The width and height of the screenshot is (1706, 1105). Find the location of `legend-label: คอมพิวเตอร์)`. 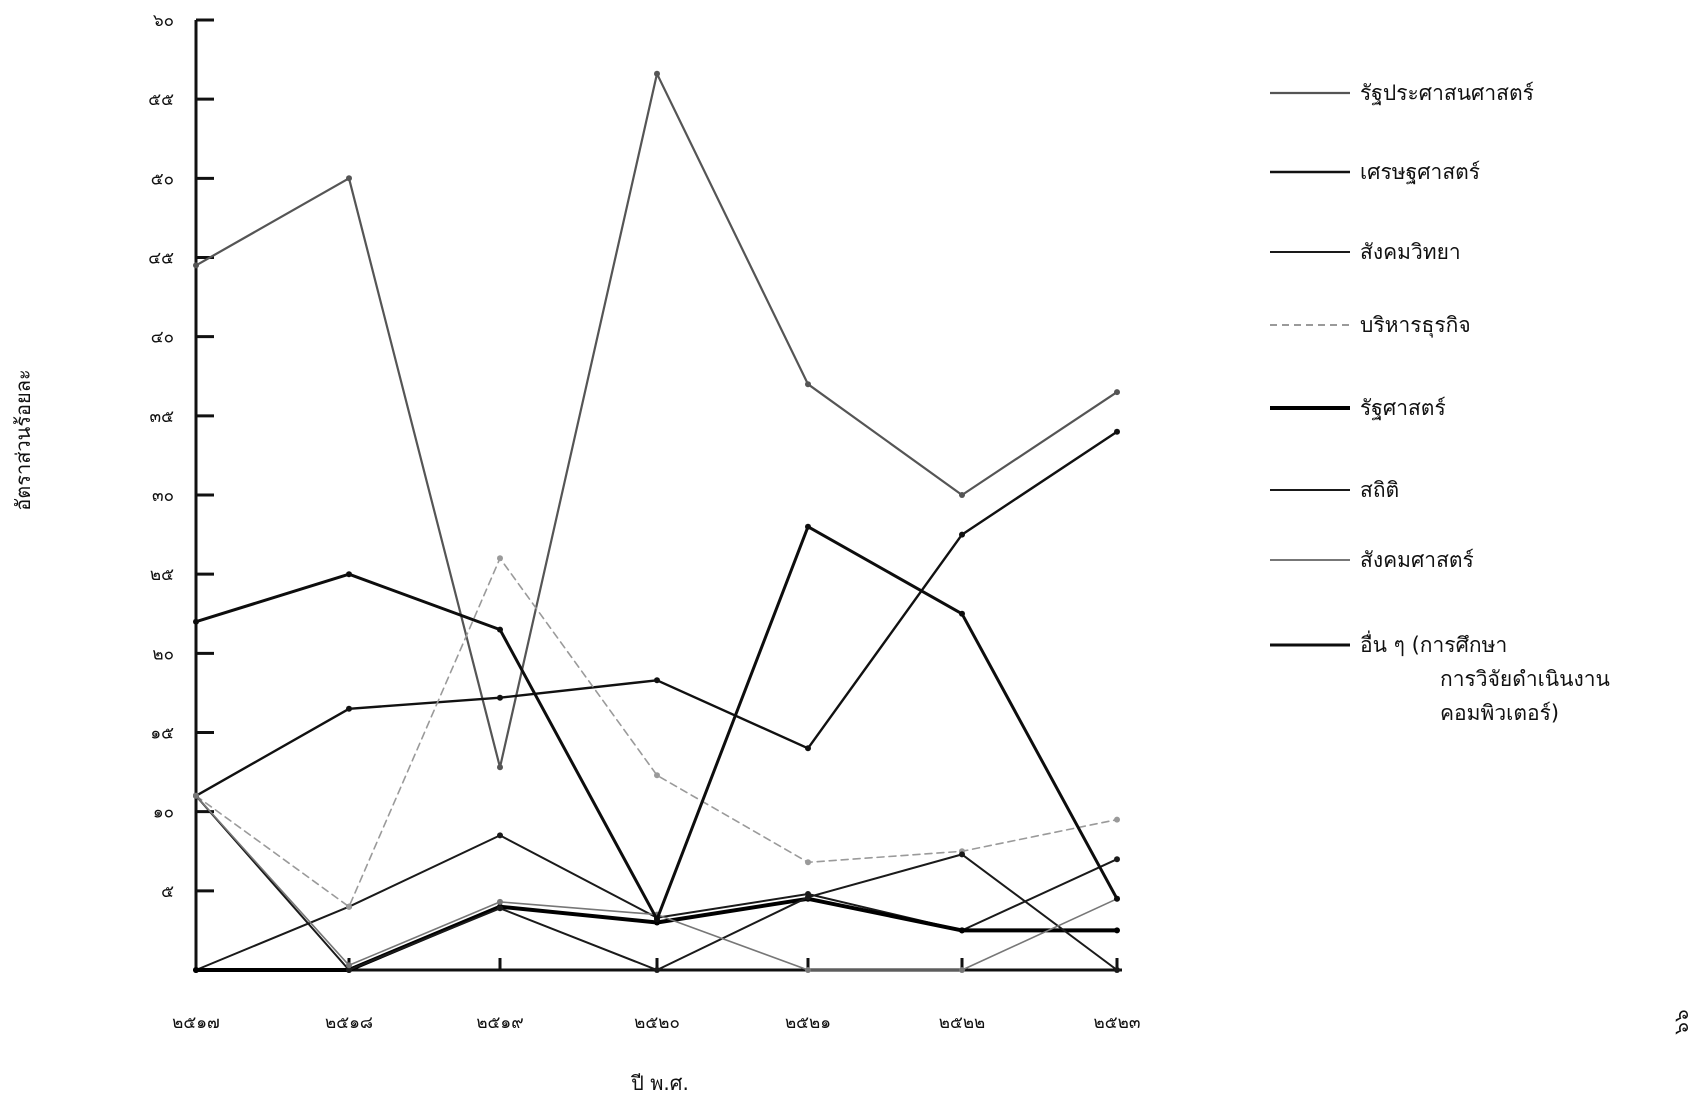

legend-label: คอมพิวเตอร์) is located at coordinates (1499, 713).